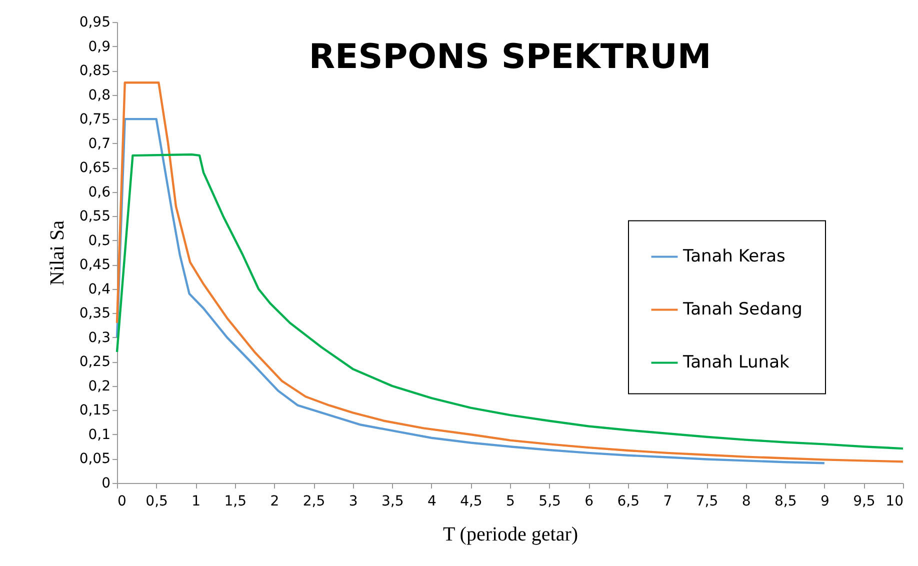 This screenshot has height=566, width=918. Describe the element at coordinates (471, 502) in the screenshot. I see `x-tick-label: 4,5` at that location.